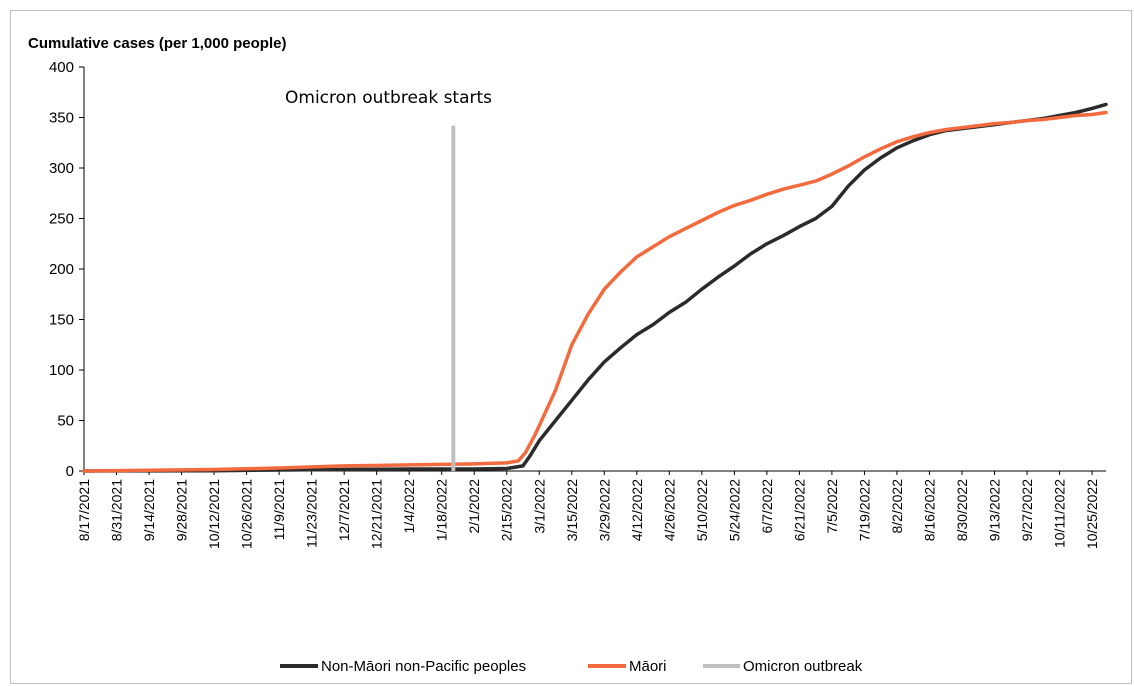 The height and width of the screenshot is (686, 1134). Describe the element at coordinates (767, 506) in the screenshot. I see `x-tick-label: 6/7/2022` at that location.